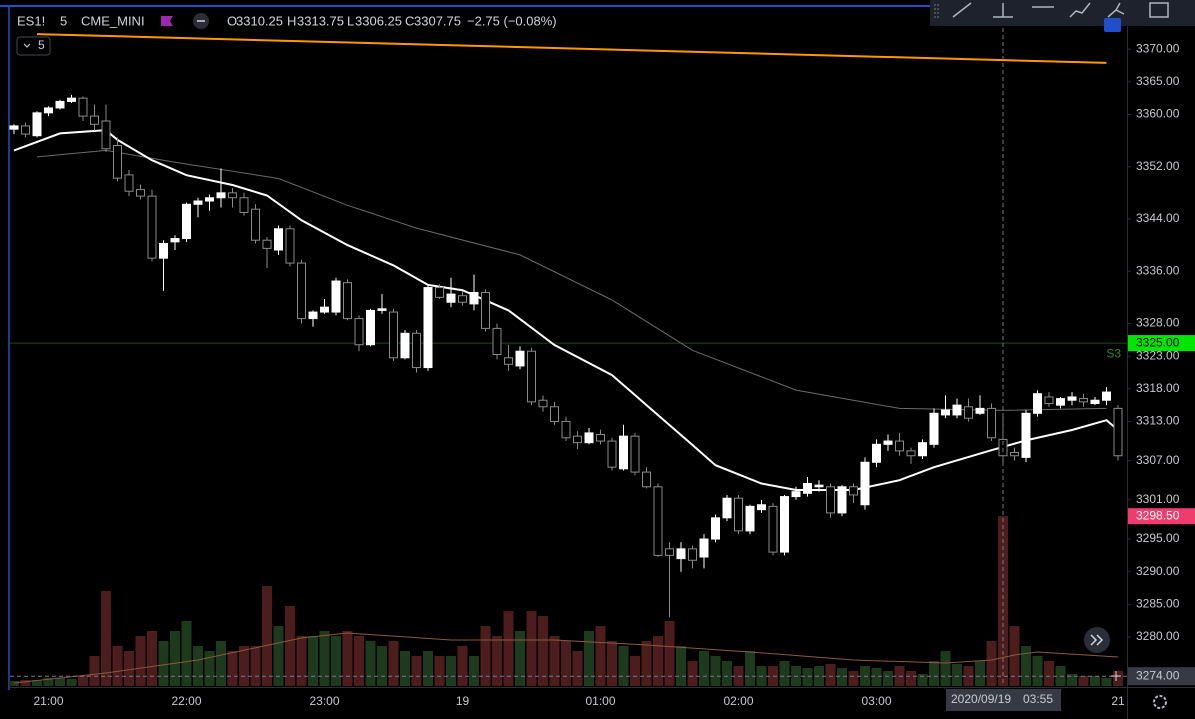  Describe the element at coordinates (1116, 676) in the screenshot. I see `add-button` at that location.